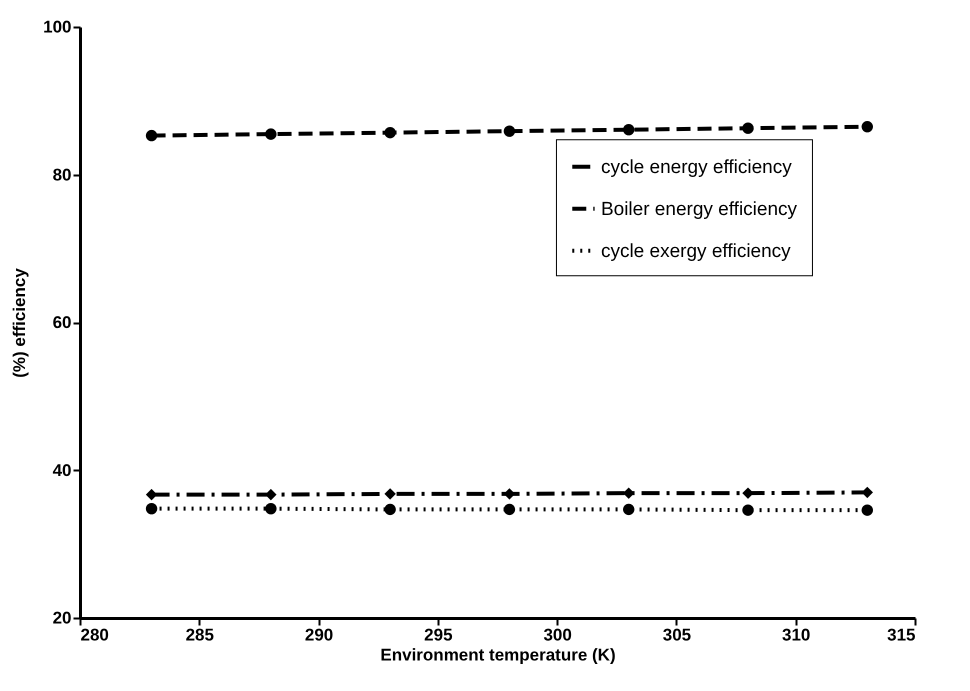  I want to click on x-tick-label: 290, so click(319, 635).